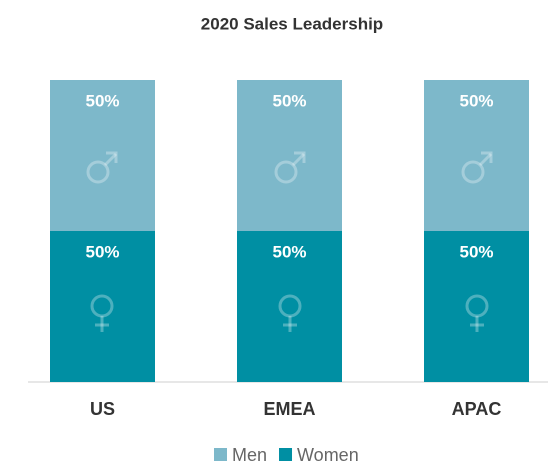 The image size is (550, 466). What do you see at coordinates (477, 409) in the screenshot?
I see `x-tick-label: APAC` at bounding box center [477, 409].